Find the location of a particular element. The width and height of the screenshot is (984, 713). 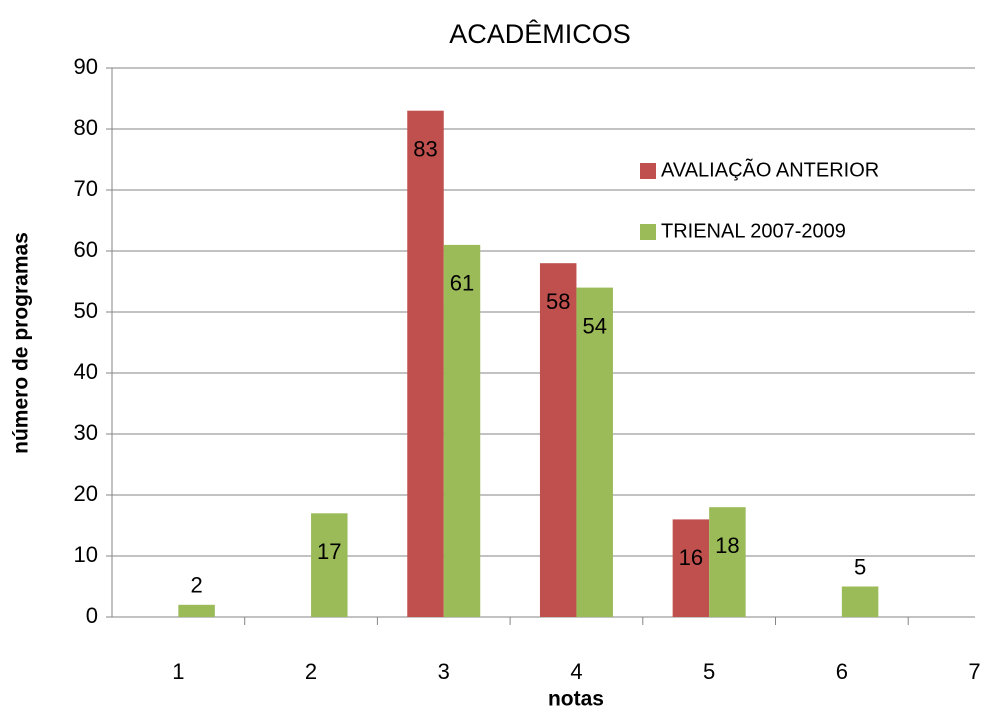

x-tick-label: 2 is located at coordinates (311, 671).